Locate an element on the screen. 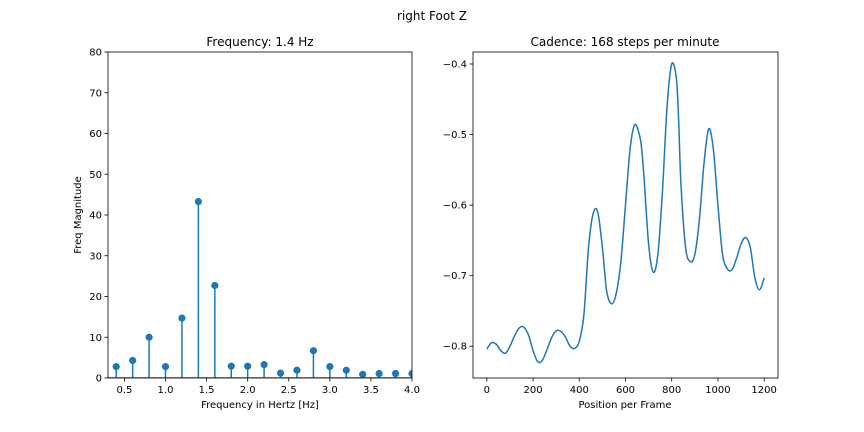  left-chart-x-tick-label: 3.5 is located at coordinates (371, 390).